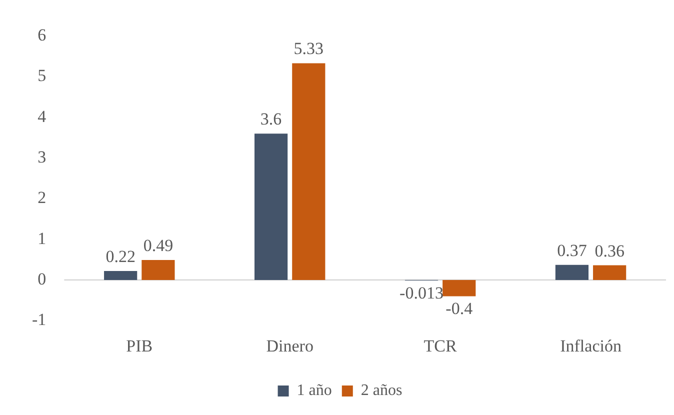 This screenshot has width=674, height=415. I want to click on data-label: 0.49, so click(158, 245).